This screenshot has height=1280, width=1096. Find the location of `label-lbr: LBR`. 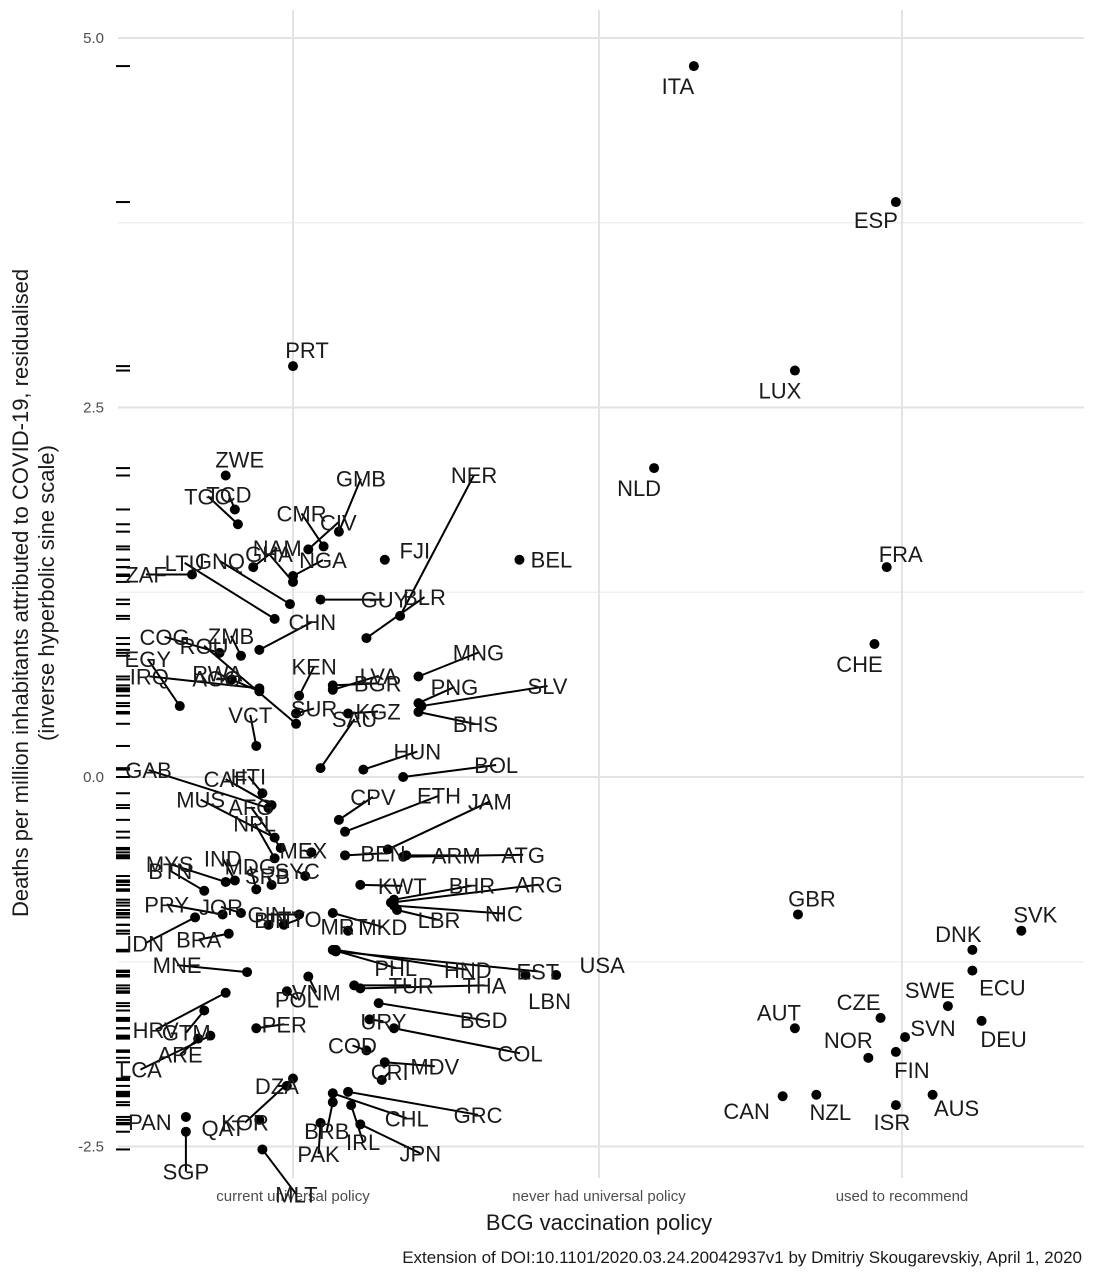

label-lbr: LBR is located at coordinates (439, 920).